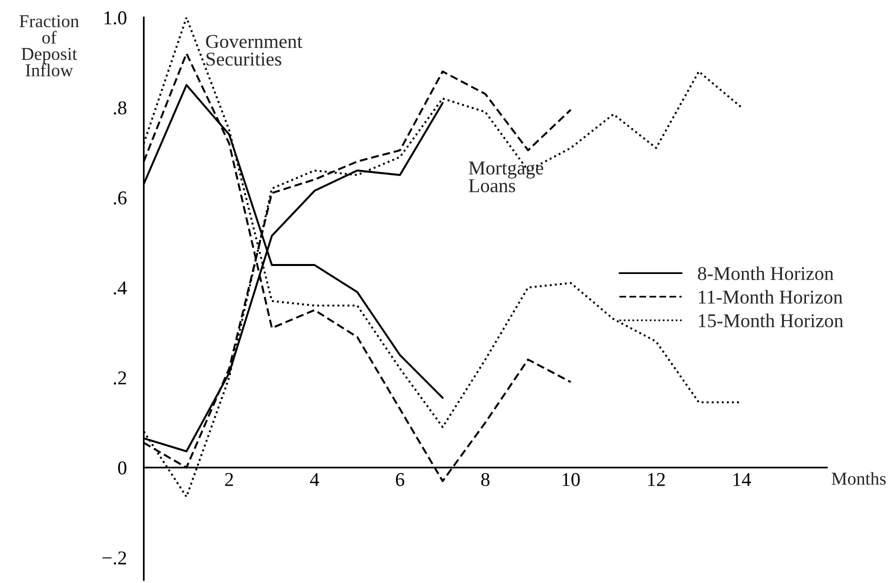 This screenshot has height=583, width=893. What do you see at coordinates (400, 479) in the screenshot?
I see `x-tick-label: 6` at bounding box center [400, 479].